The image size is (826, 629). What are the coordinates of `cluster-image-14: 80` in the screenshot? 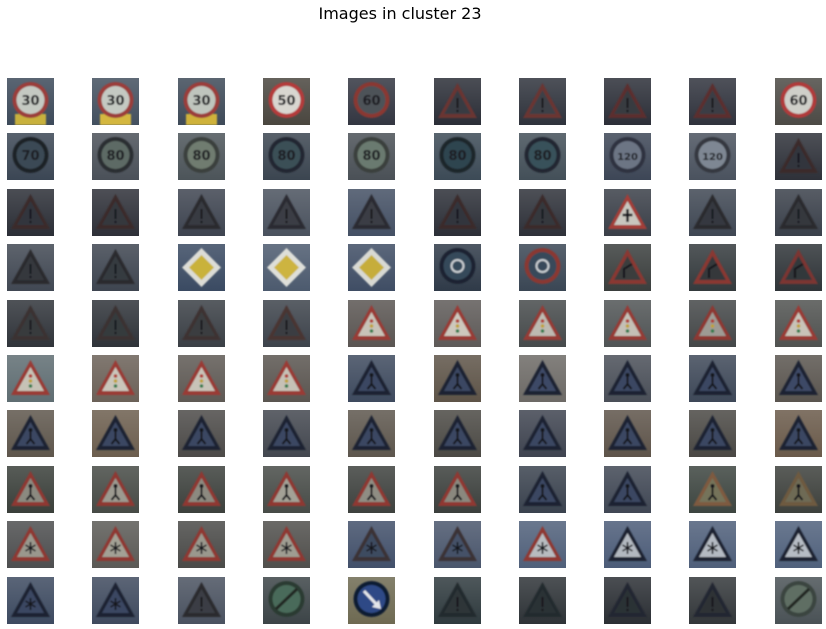 It's located at (286, 156).